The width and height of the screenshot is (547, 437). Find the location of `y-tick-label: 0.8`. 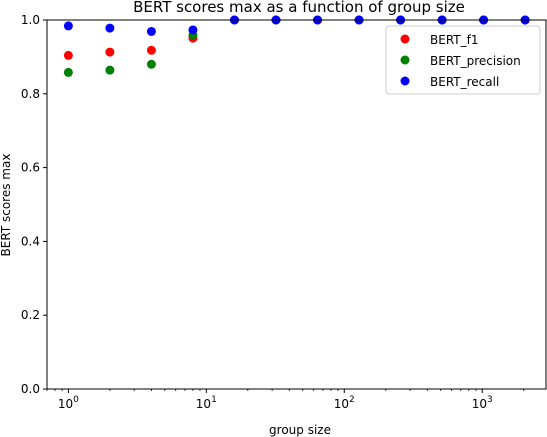

y-tick-label: 0.8 is located at coordinates (30, 94).